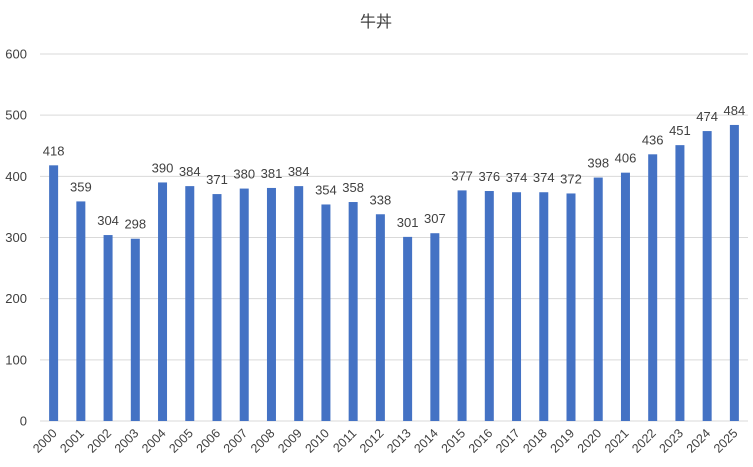 The width and height of the screenshot is (753, 467). What do you see at coordinates (454, 441) in the screenshot?
I see `x-tick-label: 2015` at bounding box center [454, 441].